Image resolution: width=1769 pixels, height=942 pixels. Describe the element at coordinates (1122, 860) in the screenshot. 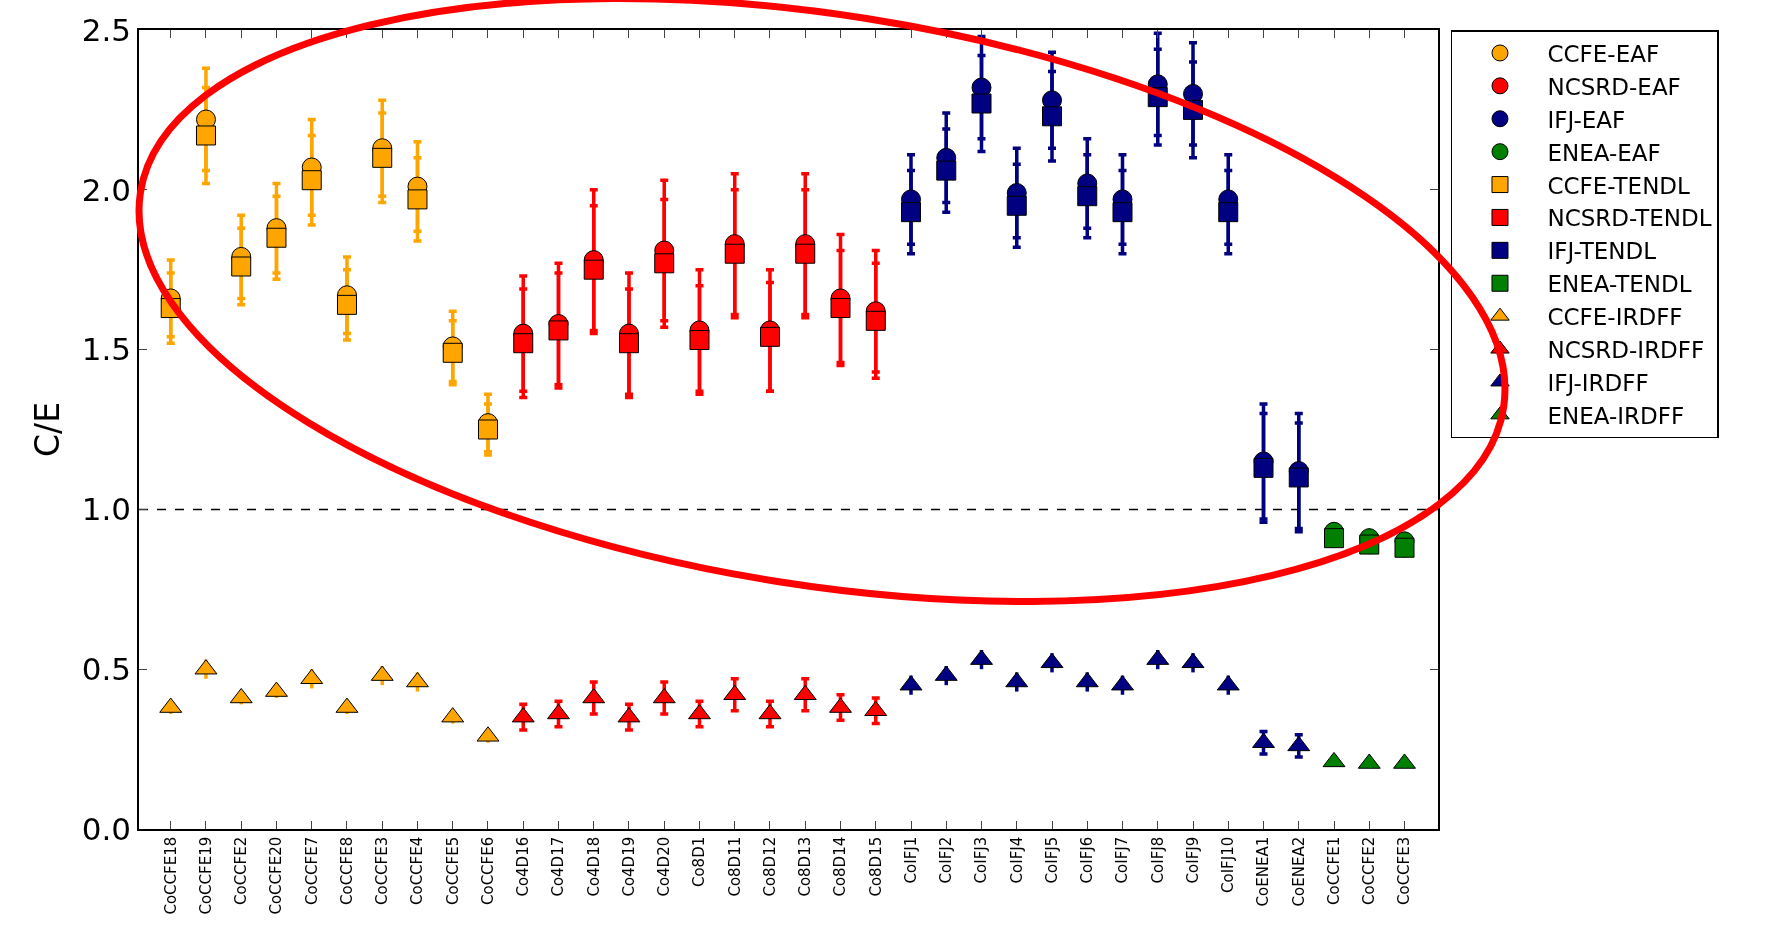

I see `x-tick-label: CoIFJ7` at that location.